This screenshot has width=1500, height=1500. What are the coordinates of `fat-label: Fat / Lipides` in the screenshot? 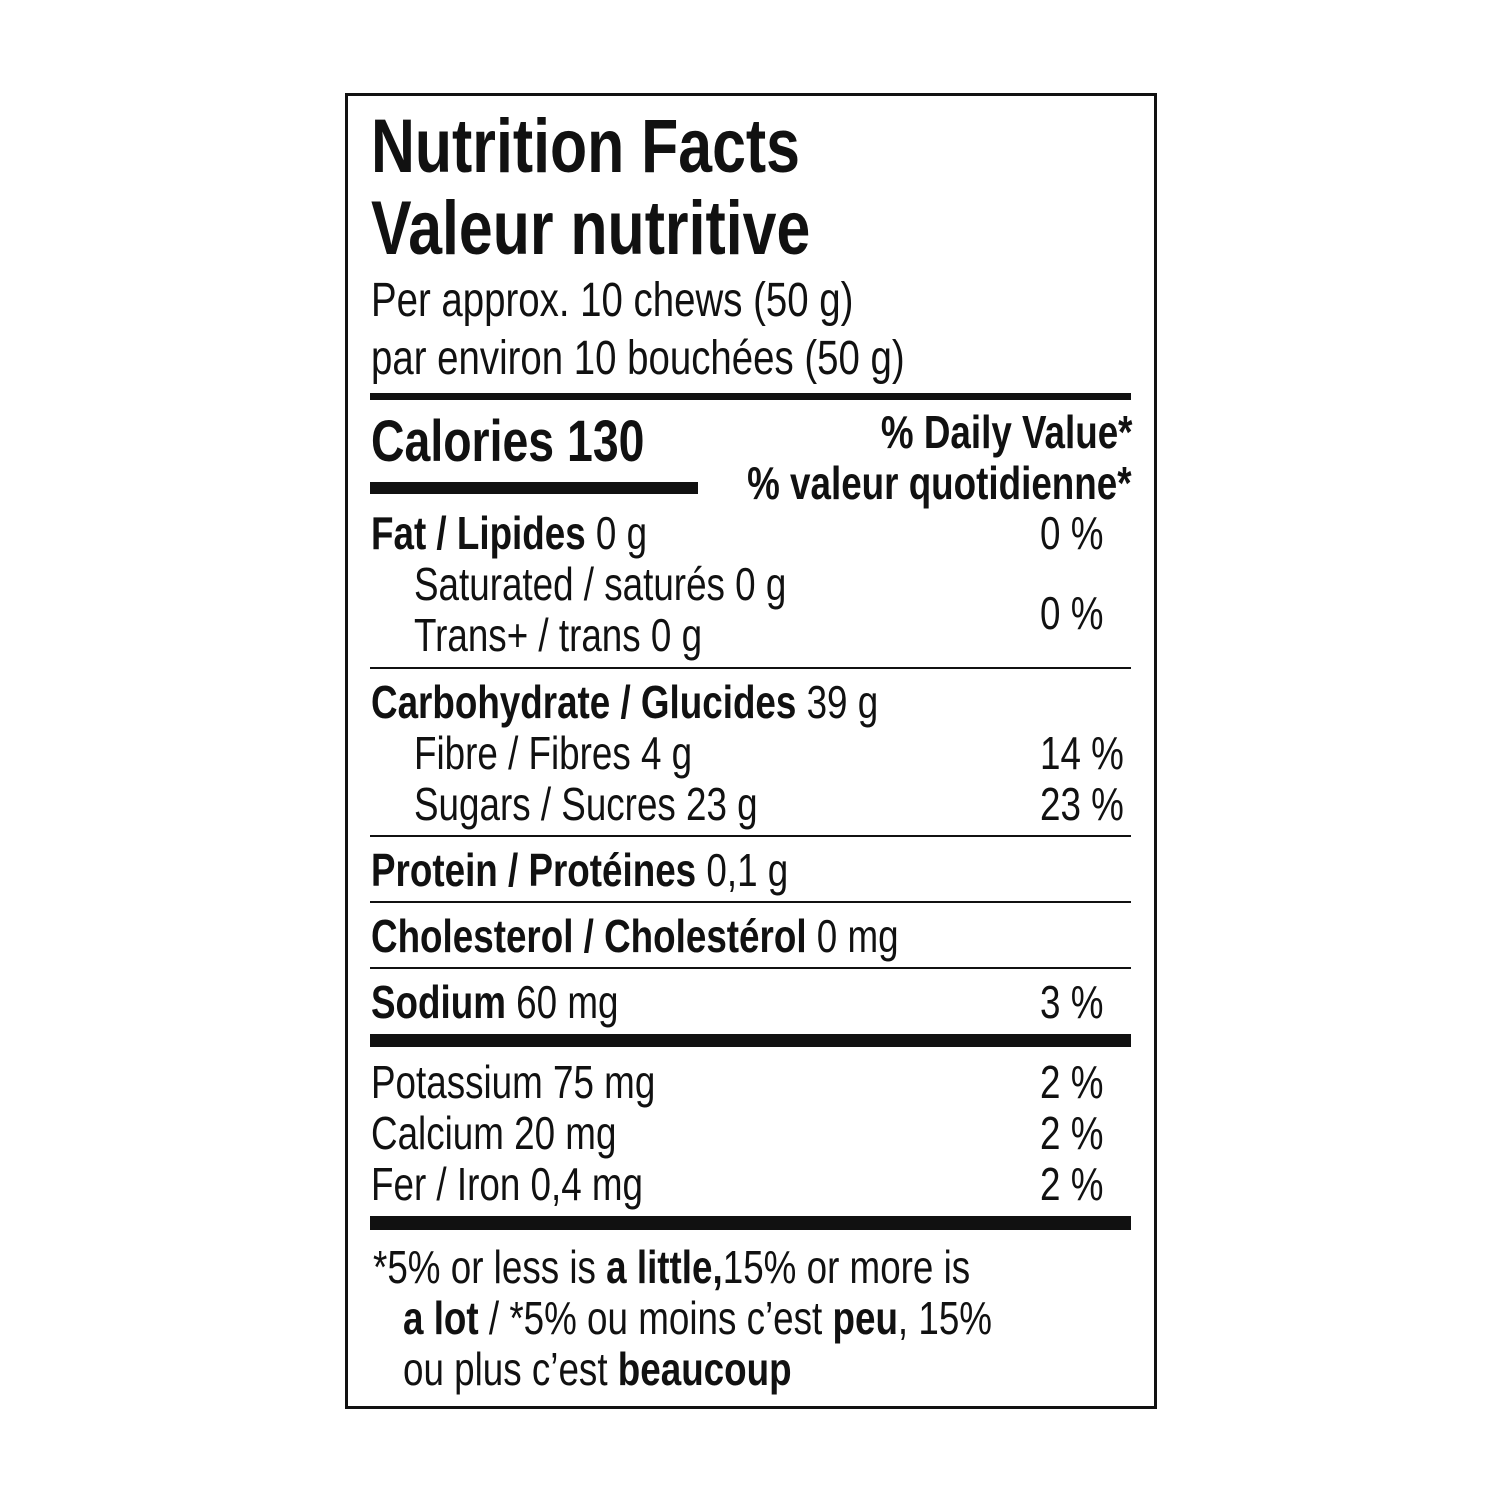 It's located at (478, 533).